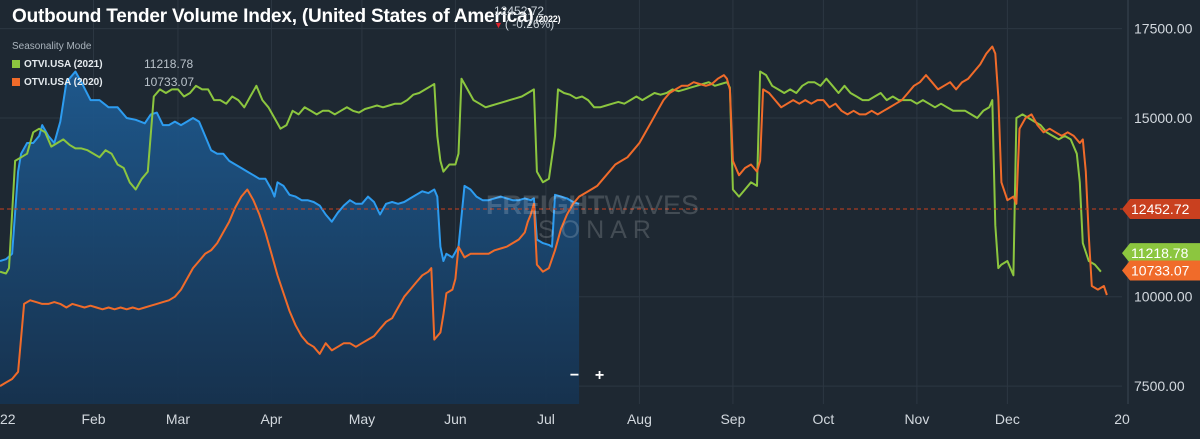 The width and height of the screenshot is (1200, 439). Describe the element at coordinates (599, 375) in the screenshot. I see `zoom-in-button: +` at that location.